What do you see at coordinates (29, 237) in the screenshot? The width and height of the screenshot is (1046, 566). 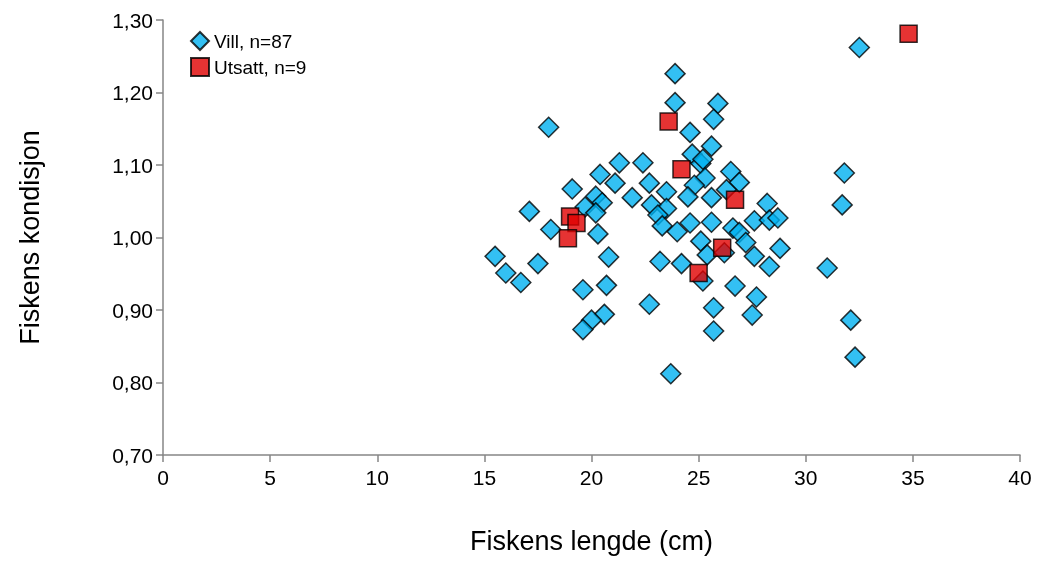 I see `y-axis-title: Fiskens kondisjon` at bounding box center [29, 237].